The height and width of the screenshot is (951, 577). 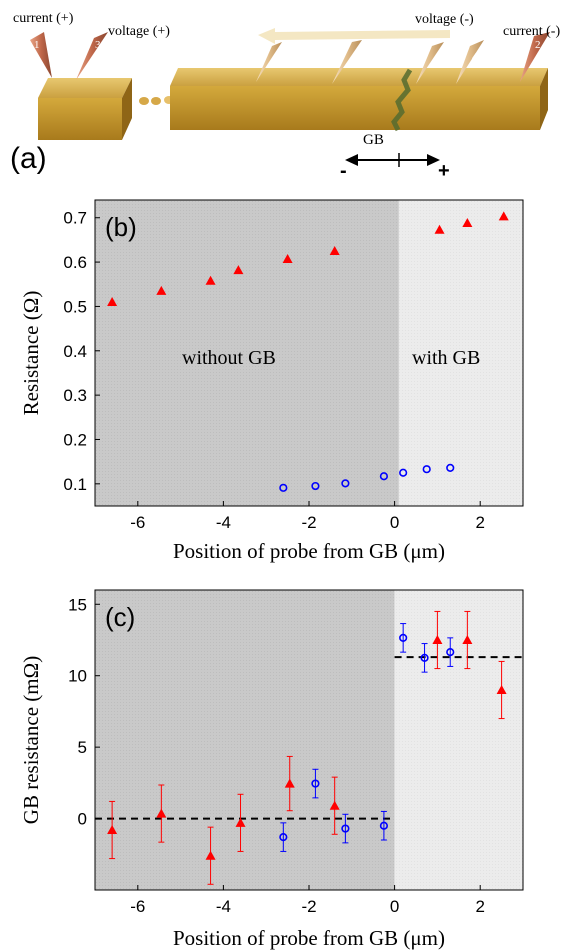 What do you see at coordinates (475, 57) in the screenshot?
I see `probe-number-4: 4` at bounding box center [475, 57].